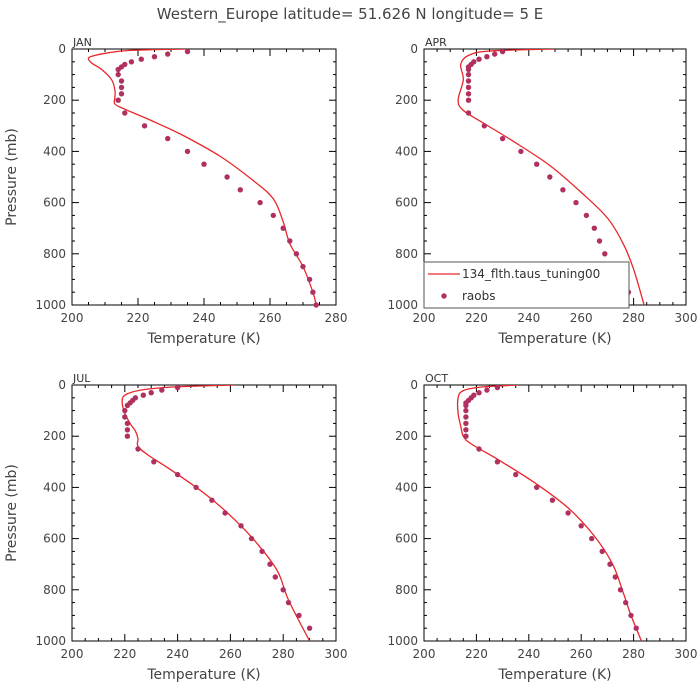 This screenshot has height=700, width=700. I want to click on x-tick-label: 300, so click(686, 654).